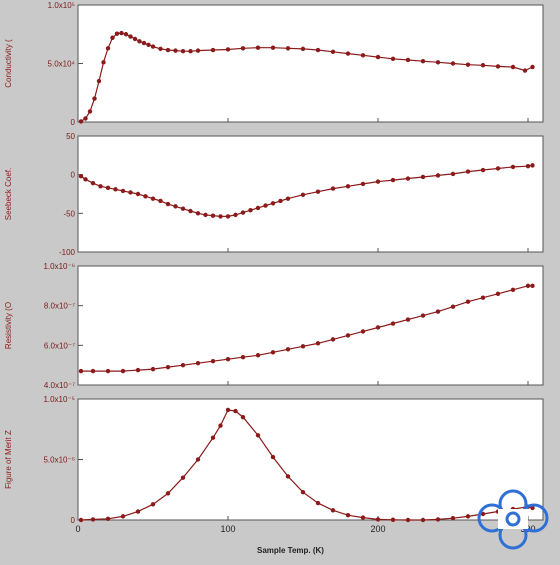  I want to click on y-tick-label: 50, so click(70, 136).